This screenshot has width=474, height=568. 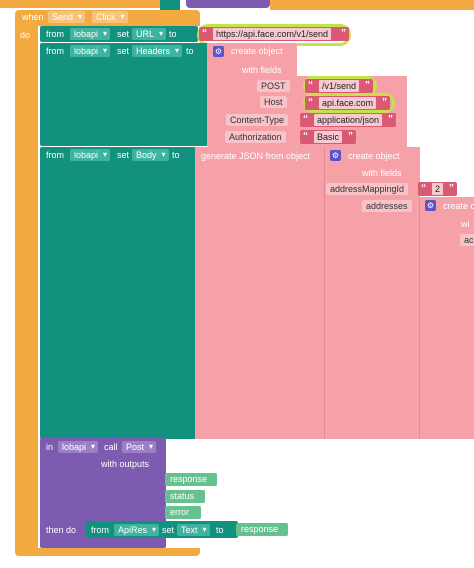 What do you see at coordinates (139, 447) in the screenshot?
I see `call-method-dropdown: Post` at bounding box center [139, 447].